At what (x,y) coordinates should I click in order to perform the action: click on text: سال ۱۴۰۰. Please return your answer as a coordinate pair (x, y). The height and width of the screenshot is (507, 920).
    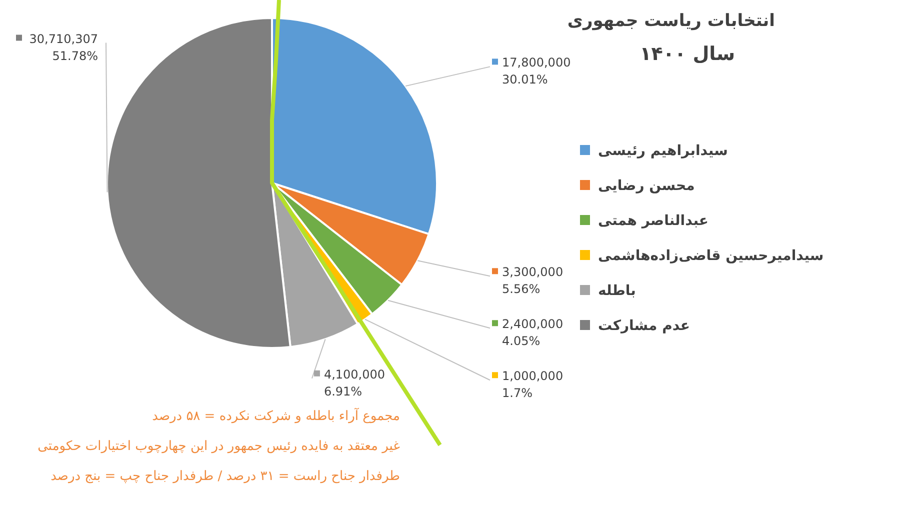
    Looking at the image, I should click on (687, 54).